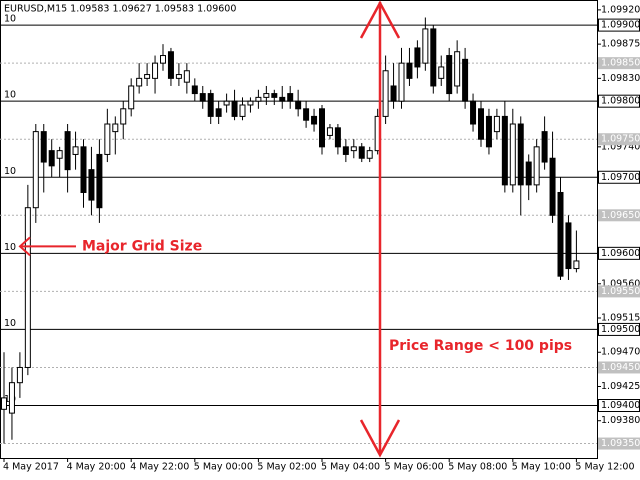  What do you see at coordinates (414, 467) in the screenshot?
I see `x-tick-label: 5 May 06:00` at bounding box center [414, 467].